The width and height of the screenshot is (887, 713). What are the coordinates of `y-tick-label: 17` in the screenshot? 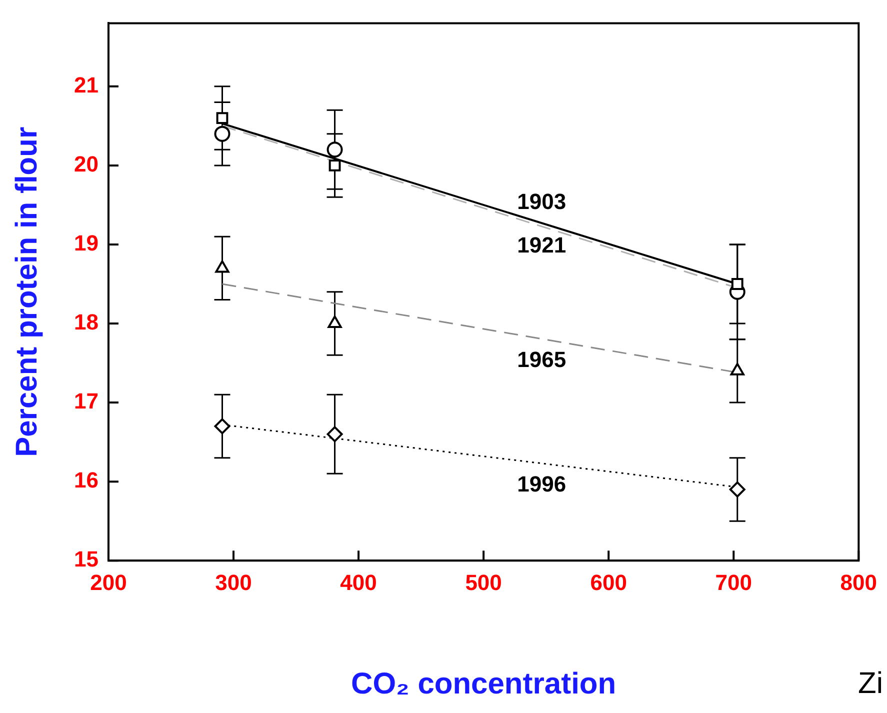 It's located at (86, 401).